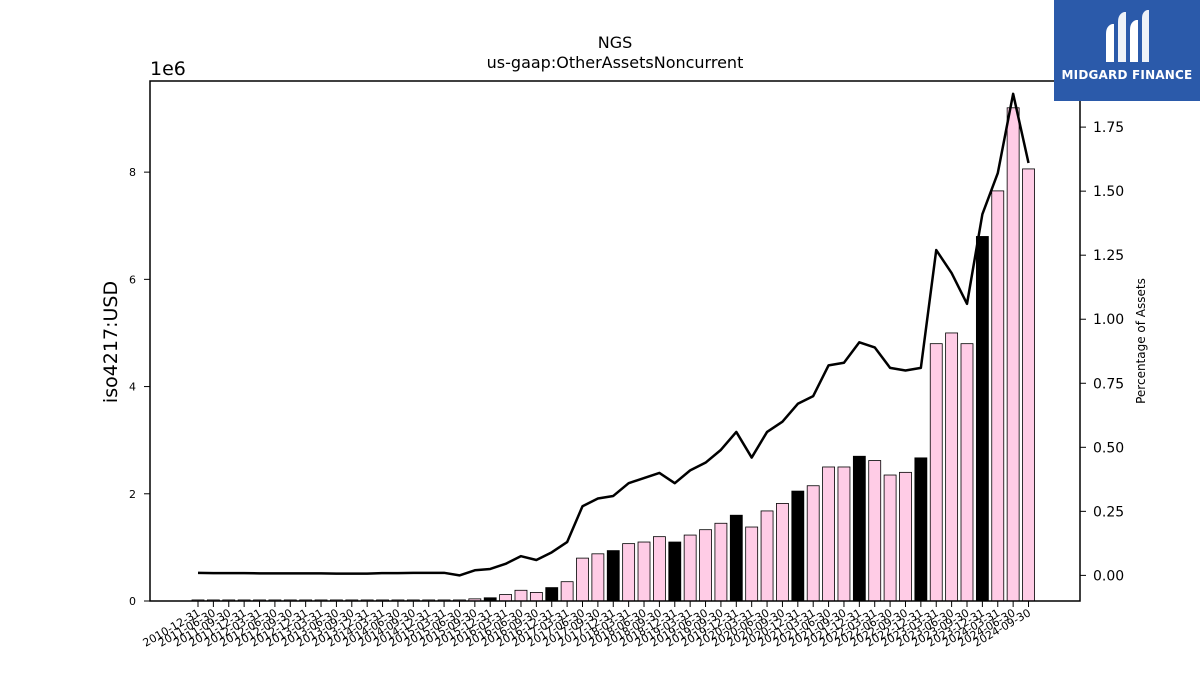  Describe the element at coordinates (1141, 341) in the screenshot. I see `y2-axis-label: Percentage of Assets` at that location.